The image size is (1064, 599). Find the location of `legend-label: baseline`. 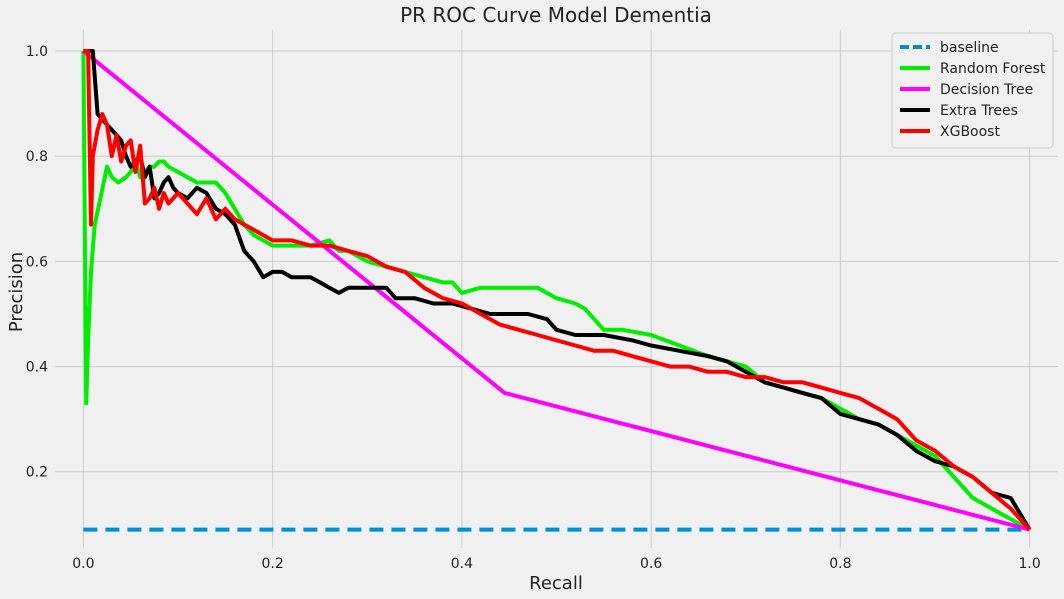

legend-label: baseline is located at coordinates (969, 48).